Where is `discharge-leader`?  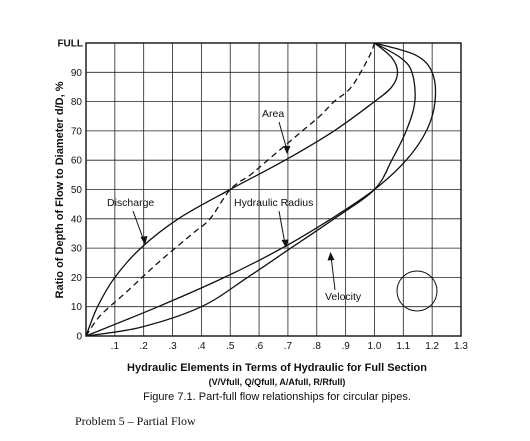
discharge-leader is located at coordinates (138, 226).